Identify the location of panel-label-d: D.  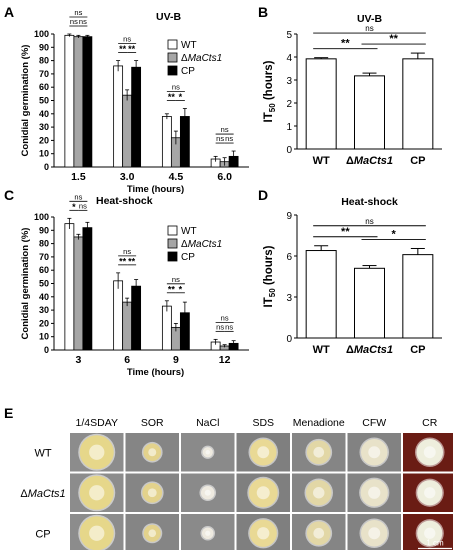
(263, 195).